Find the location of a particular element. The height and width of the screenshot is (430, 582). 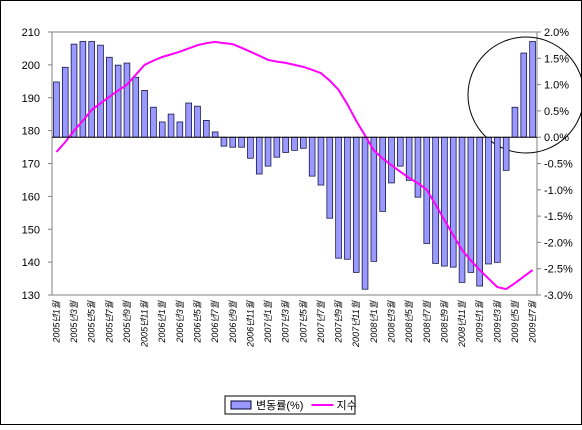

x-tick-label: 2005년5월 is located at coordinates (92, 321).